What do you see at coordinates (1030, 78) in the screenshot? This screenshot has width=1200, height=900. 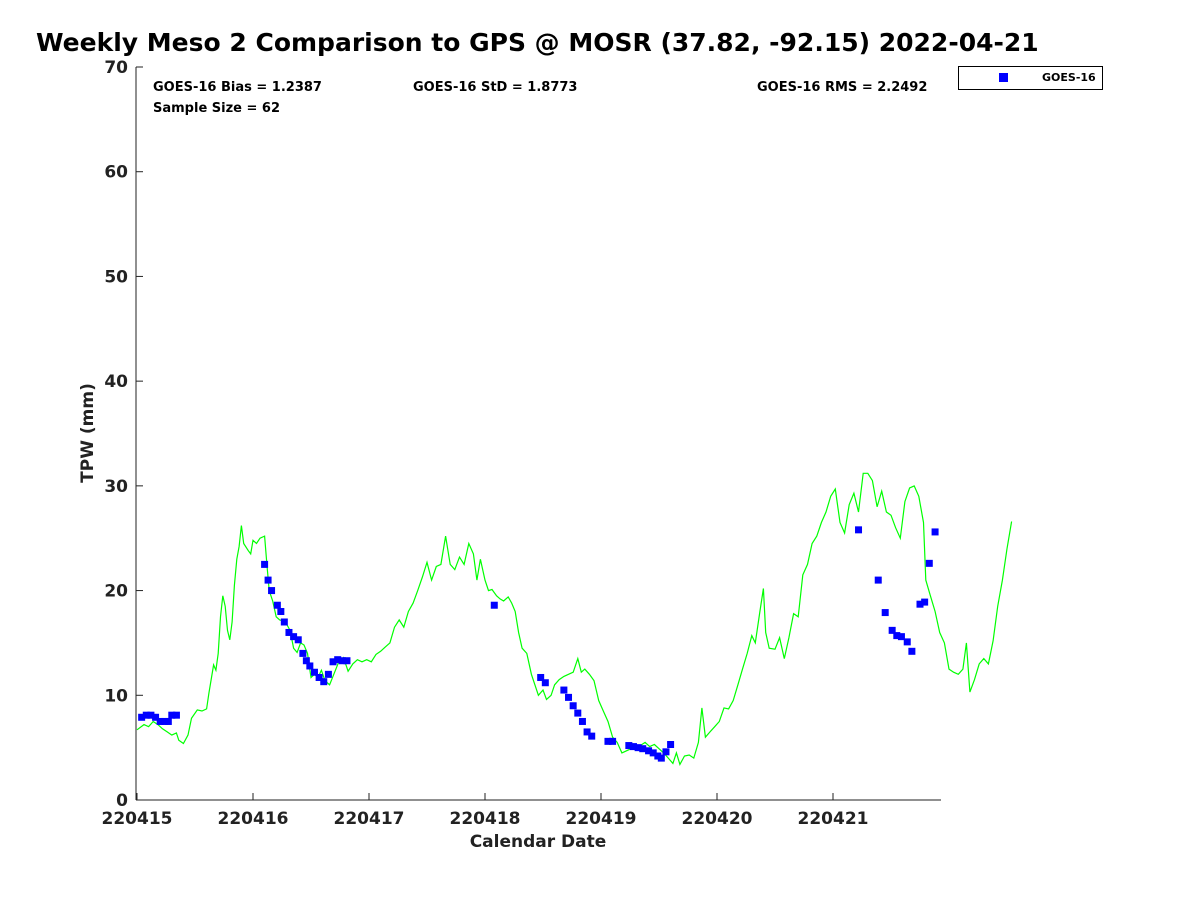 I see `legend: GOES-16` at bounding box center [1030, 78].